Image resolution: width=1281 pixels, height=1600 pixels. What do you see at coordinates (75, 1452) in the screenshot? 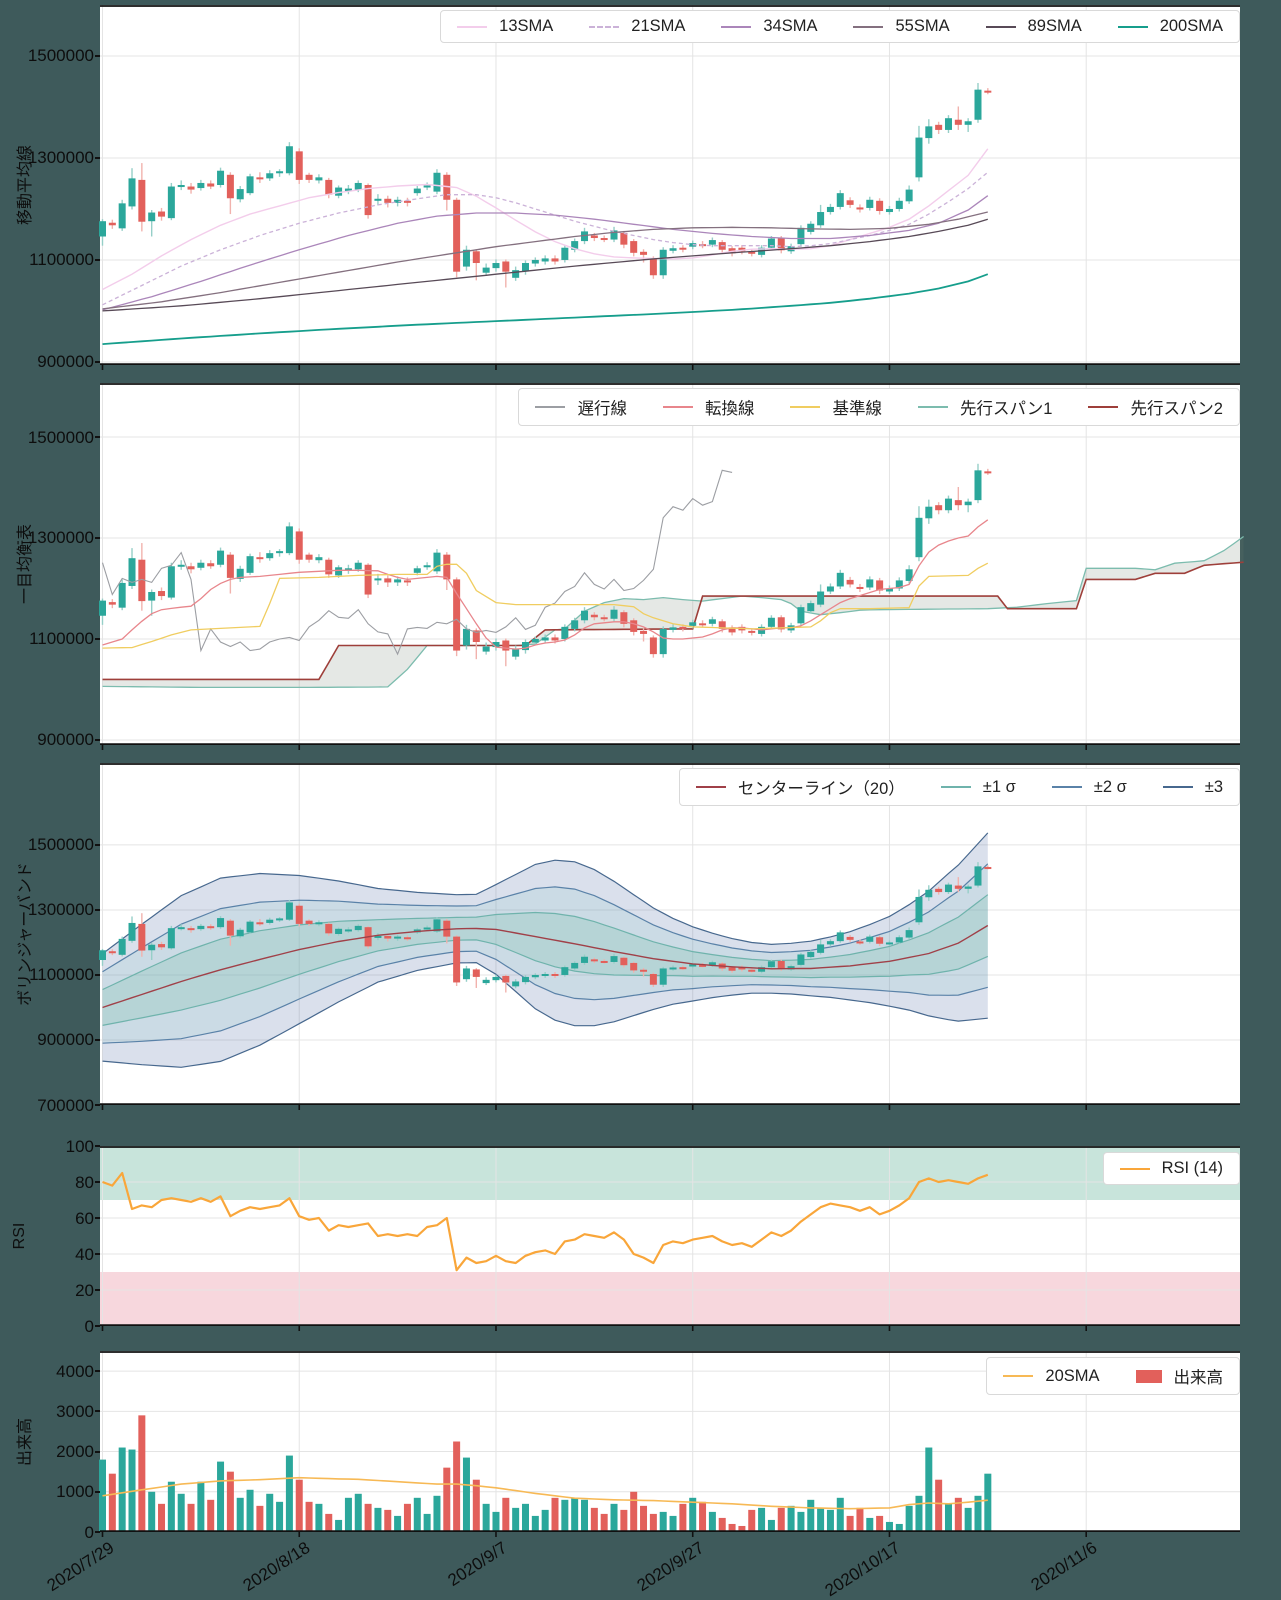
I see `y-tick-label: 2000` at bounding box center [75, 1452].